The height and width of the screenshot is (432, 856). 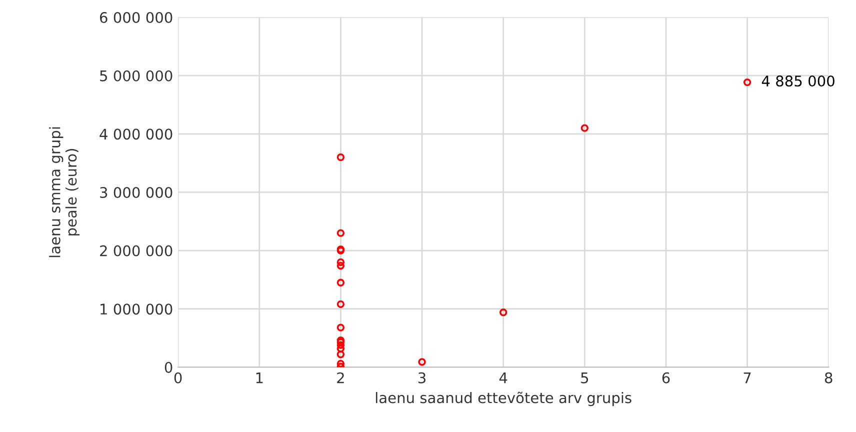 I want to click on y-axis-title: laenu smma grupi peale (euro), so click(x=64, y=192).